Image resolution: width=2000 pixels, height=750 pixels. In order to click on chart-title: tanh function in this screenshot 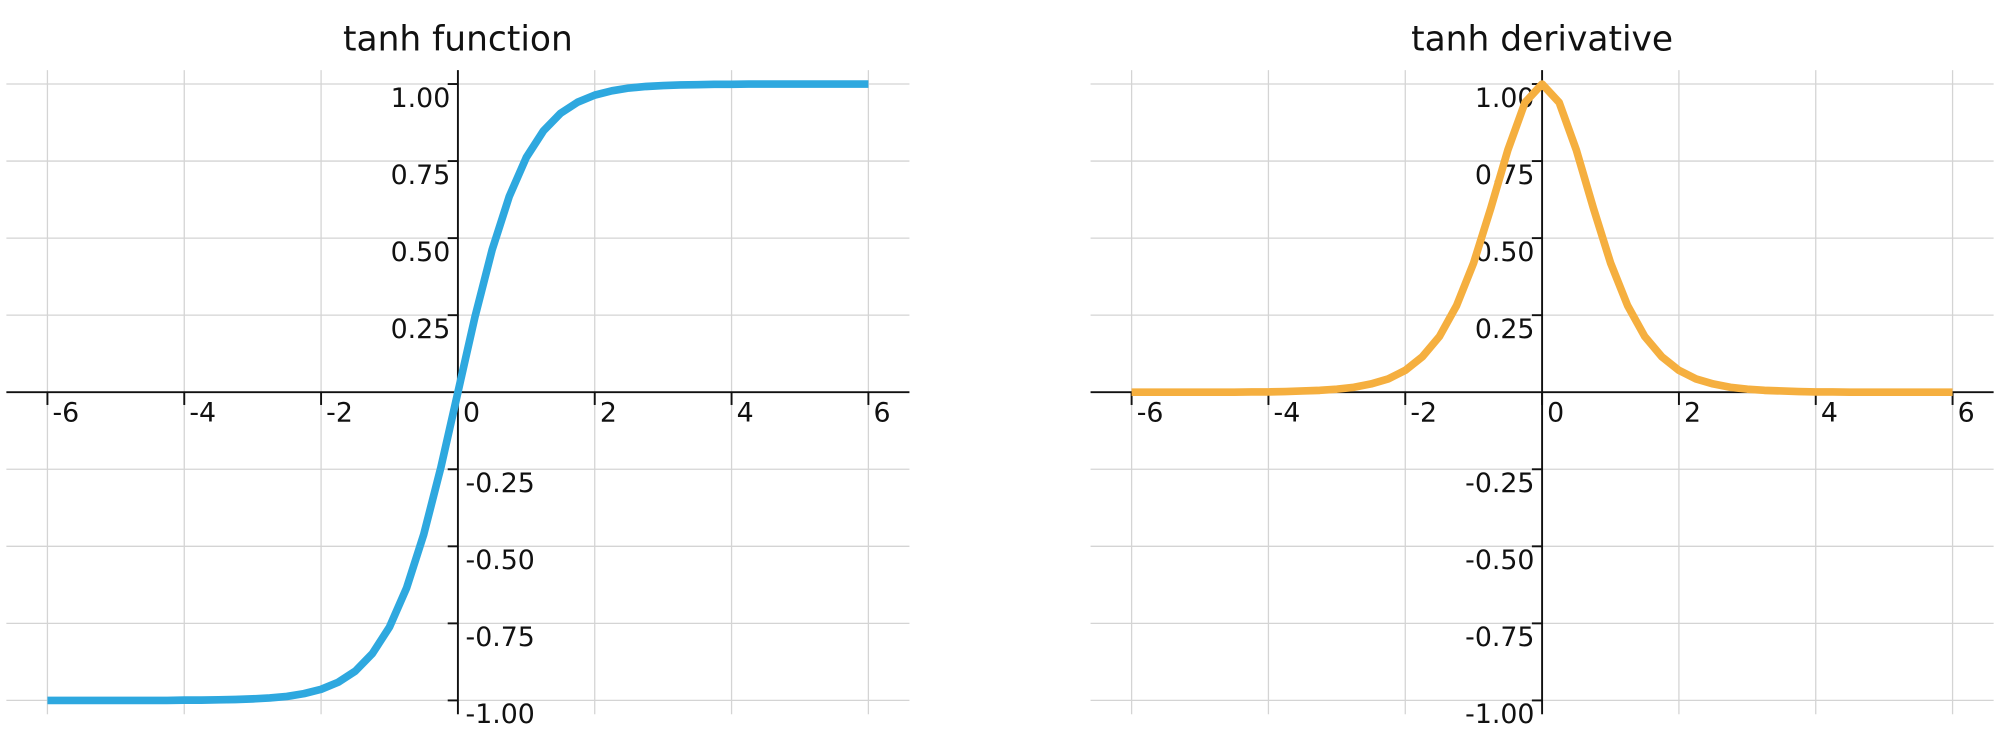, I will do `click(458, 39)`.